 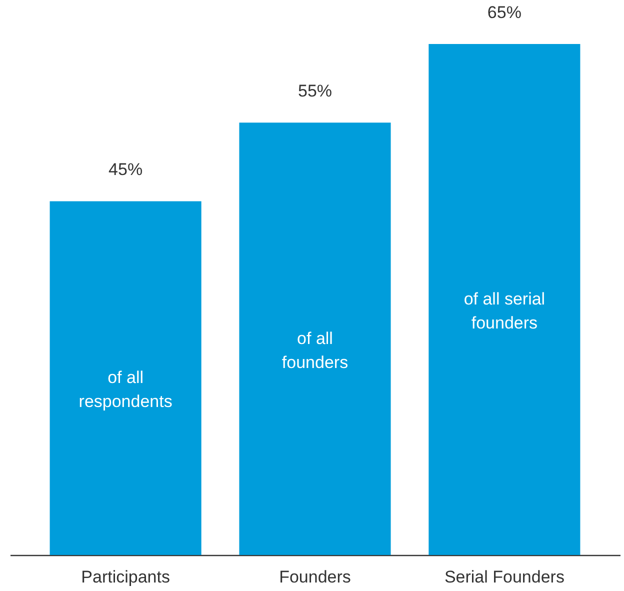 What do you see at coordinates (125, 577) in the screenshot?
I see `x-tick-label: Participants` at bounding box center [125, 577].